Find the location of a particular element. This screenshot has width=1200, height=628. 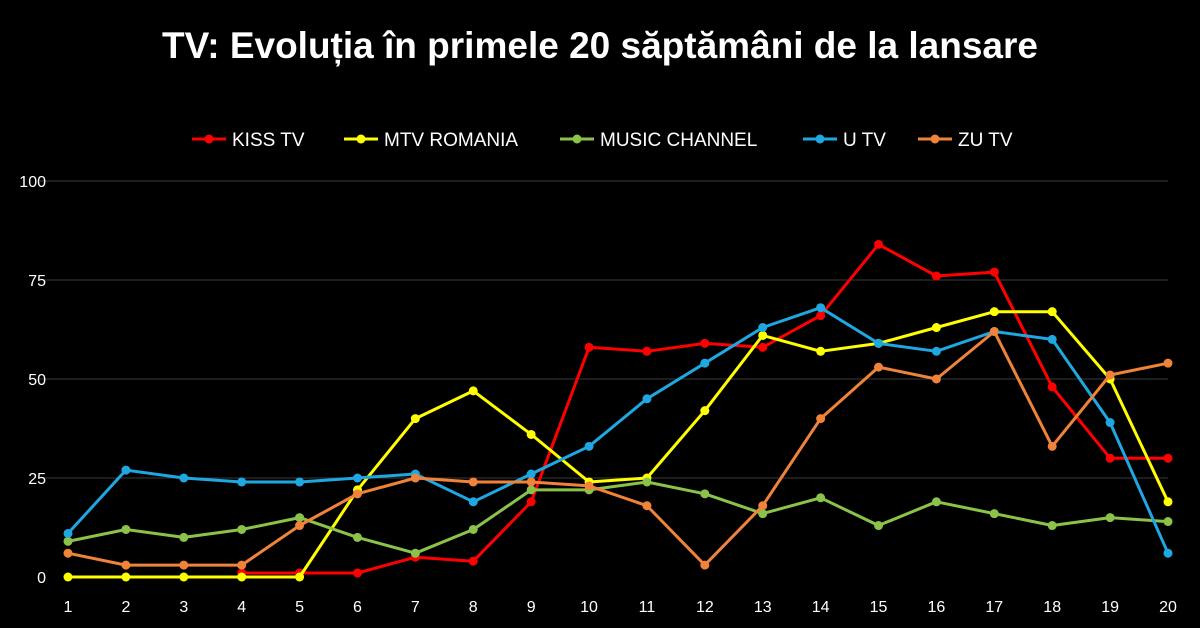

x-tick-label: 16 is located at coordinates (937, 607).